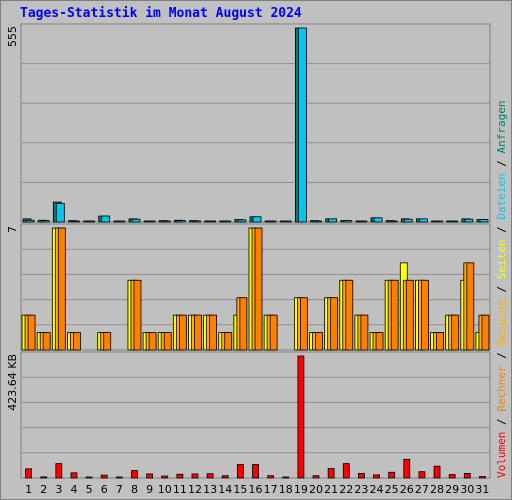 The image size is (512, 500). Describe the element at coordinates (89, 489) in the screenshot. I see `day-label-5: 5` at that location.